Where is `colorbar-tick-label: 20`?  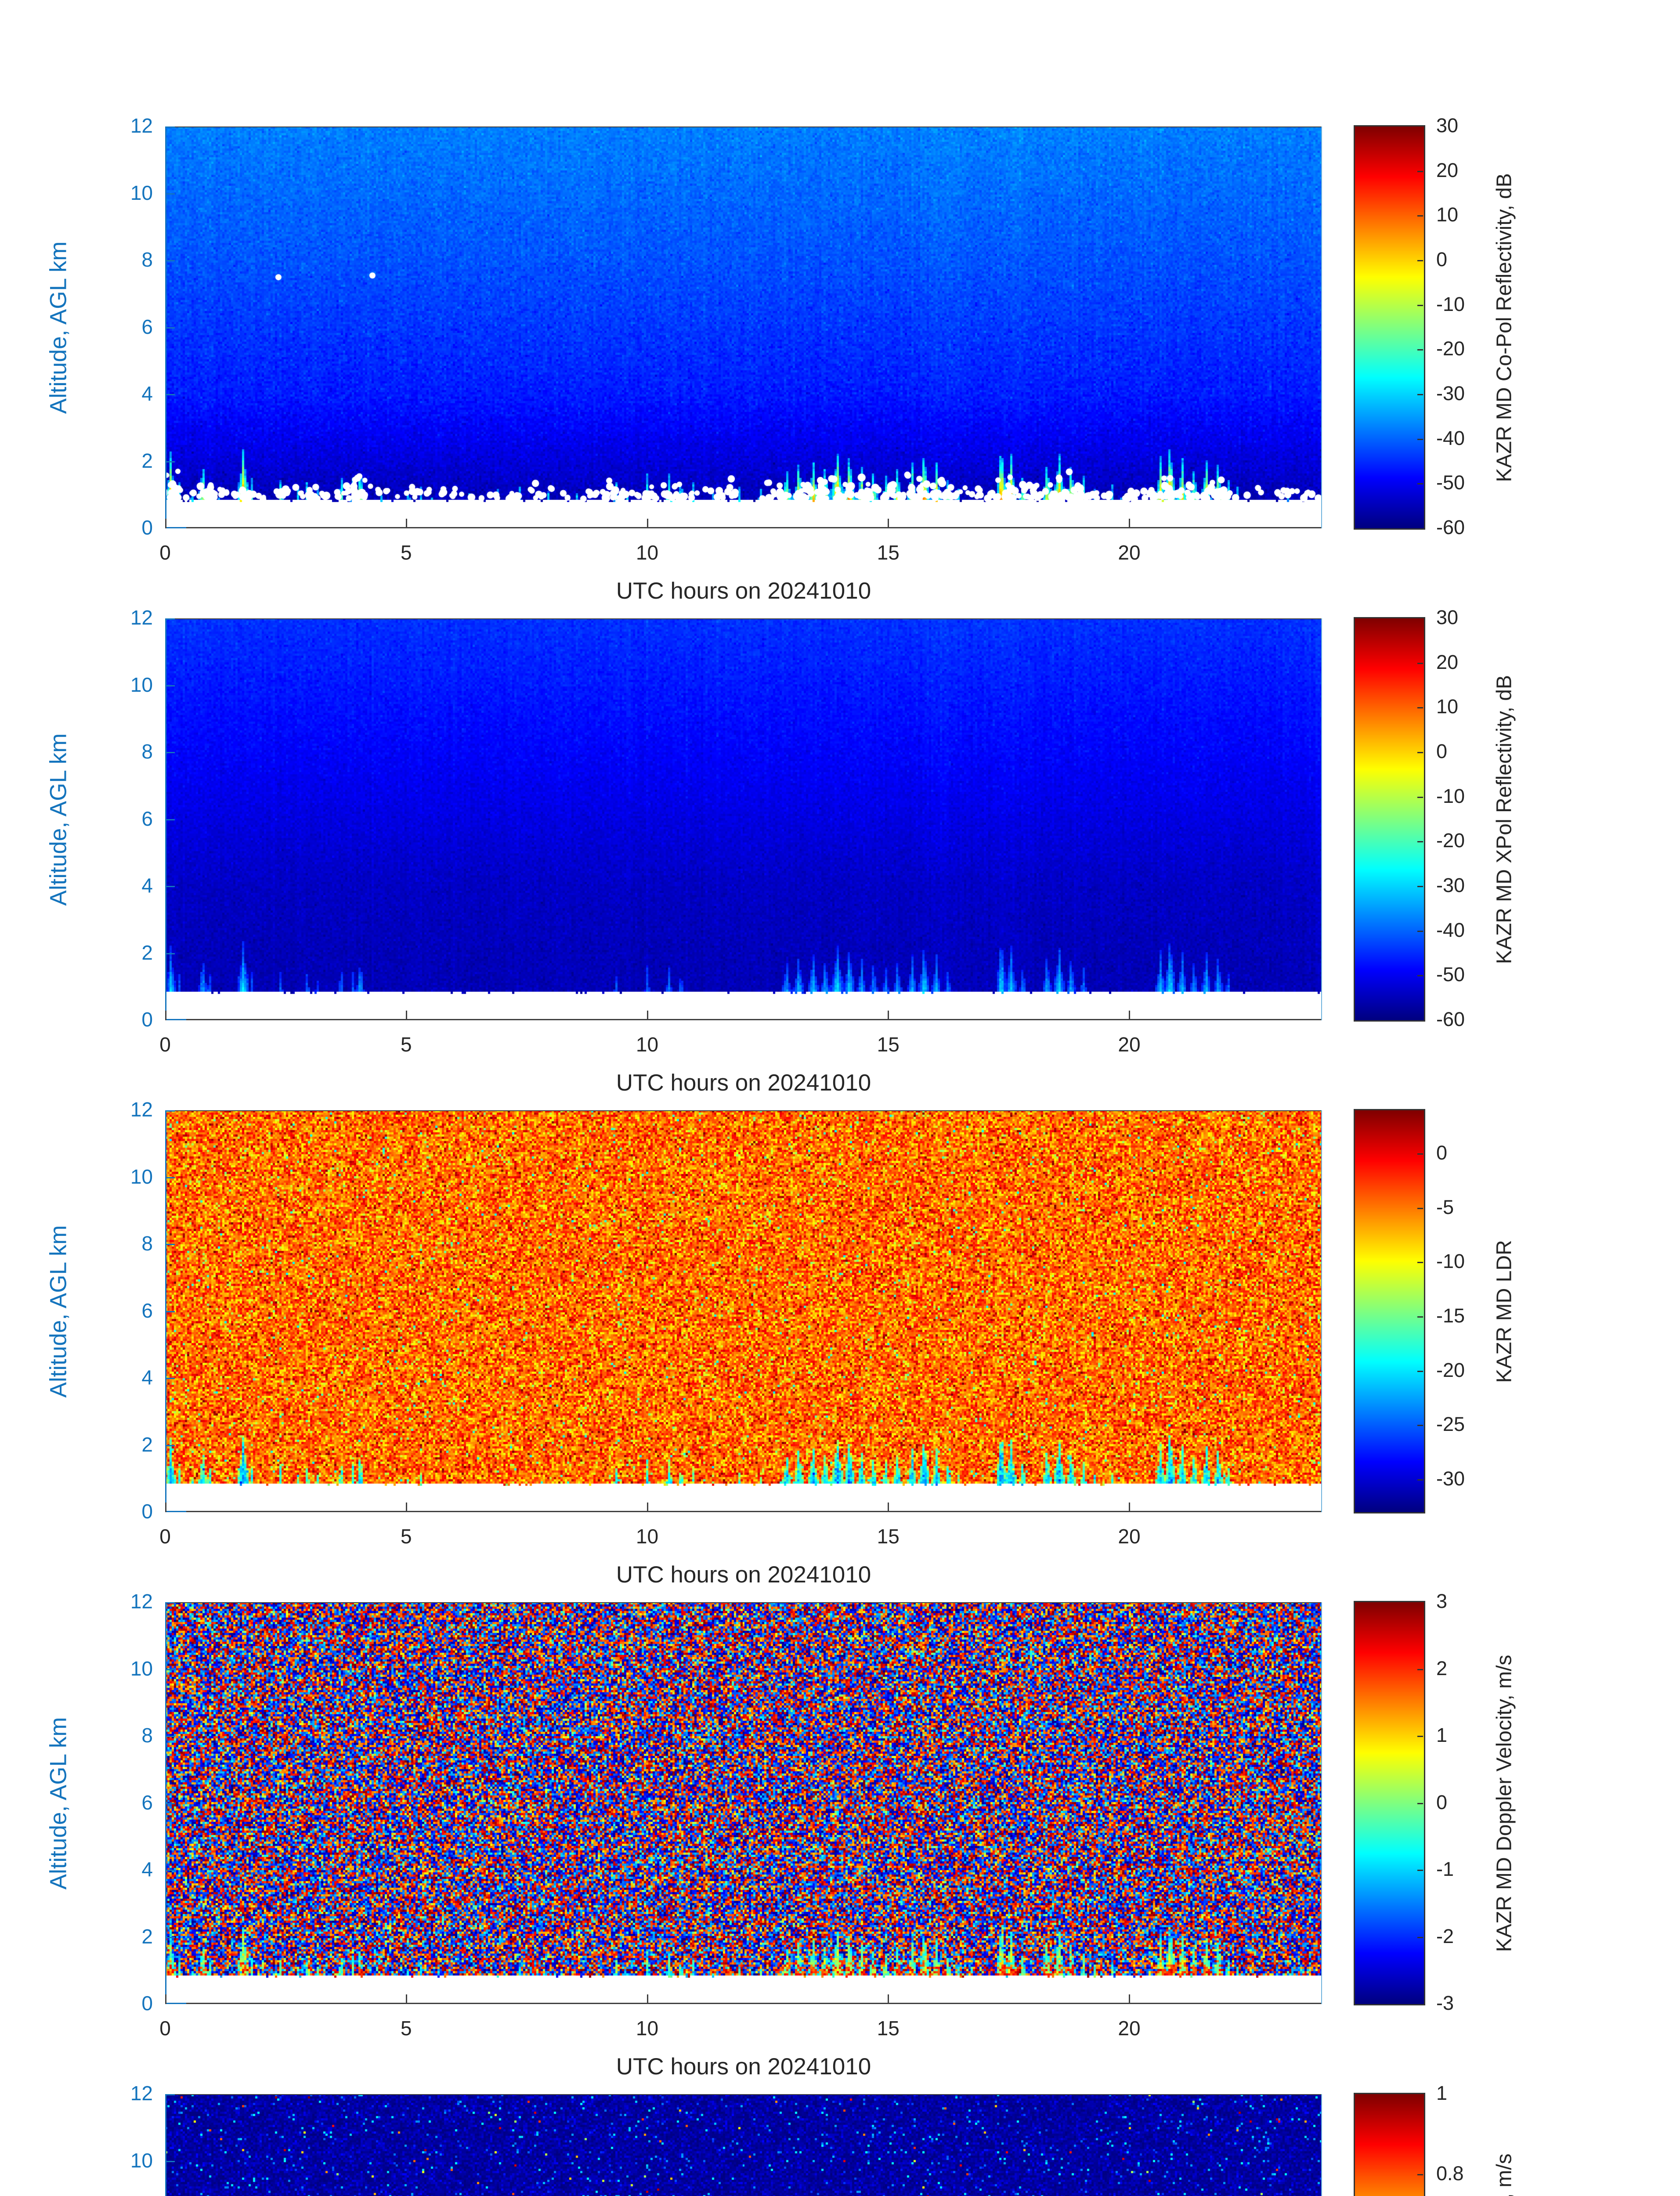
colorbar-tick-label: 20 is located at coordinates (1447, 170).